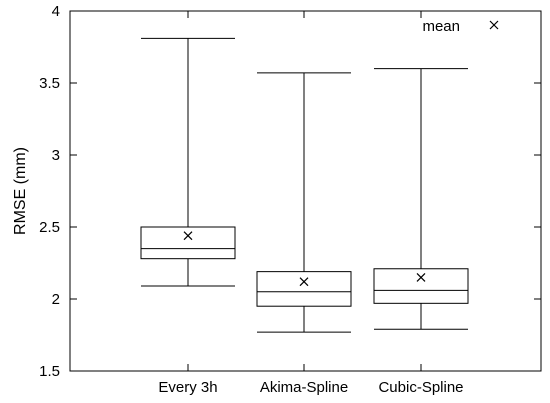 Image resolution: width=550 pixels, height=403 pixels. I want to click on y-tick-label-4: 3.5, so click(49, 83).